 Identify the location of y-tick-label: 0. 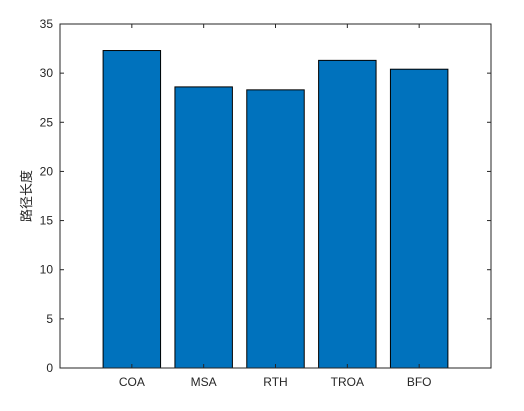
(49, 368).